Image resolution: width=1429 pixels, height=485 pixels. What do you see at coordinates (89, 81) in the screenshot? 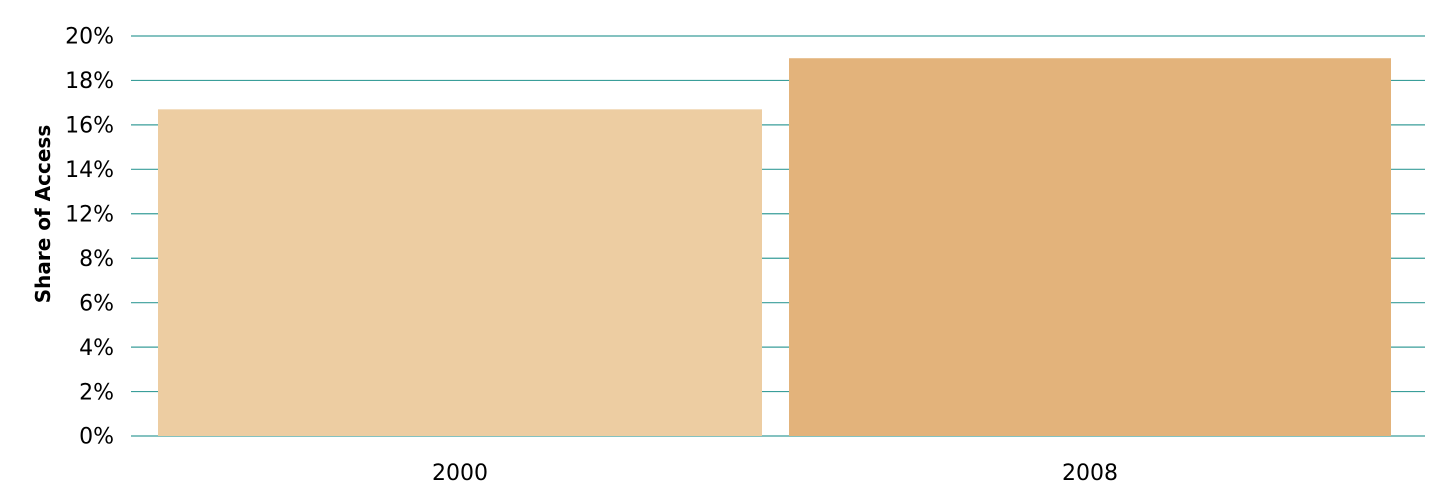
I see `y-tick-label: 18%` at bounding box center [89, 81].